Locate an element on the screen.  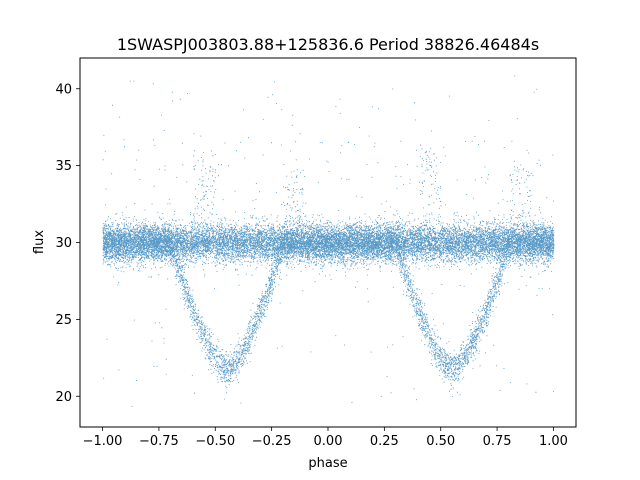
x-tick-label: −0.75 is located at coordinates (159, 441).